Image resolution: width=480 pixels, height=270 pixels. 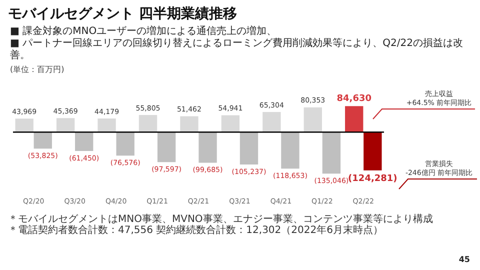 I want to click on text: (単位：百万円), so click(x=37, y=69).